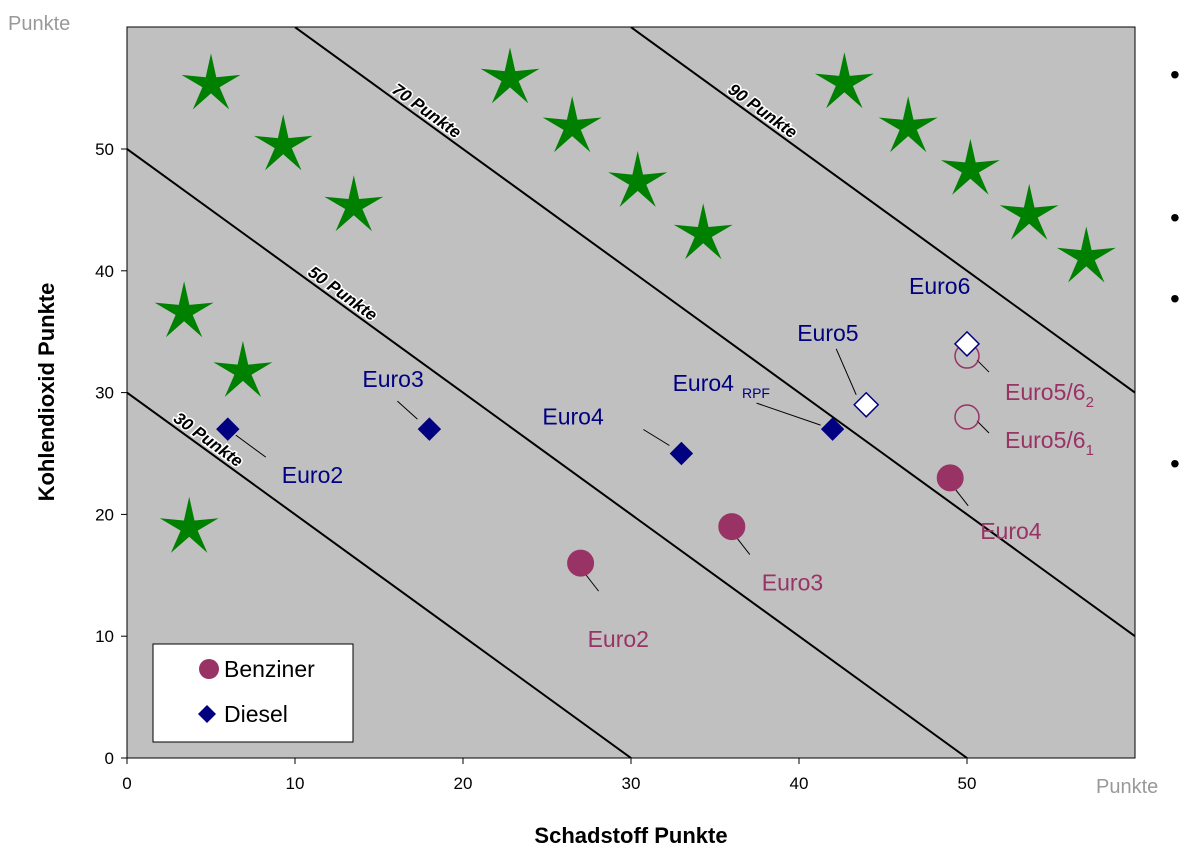 This screenshot has width=1193, height=857. What do you see at coordinates (1175, 269) in the screenshot?
I see `slide-bullets: • • • •` at bounding box center [1175, 269].